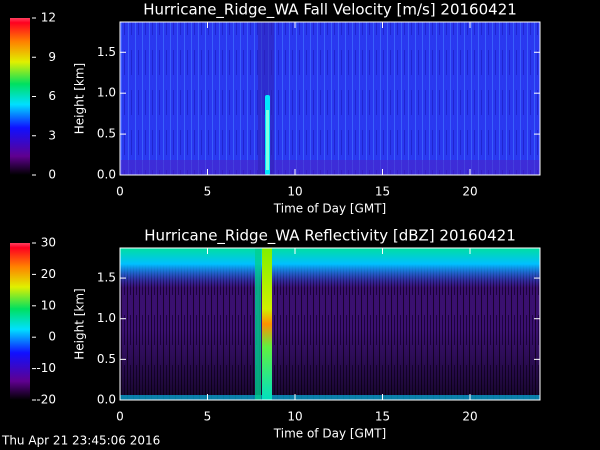 The image size is (600, 450). Describe the element at coordinates (52, 135) in the screenshot. I see `colorbar-tick-label: 3` at that location.